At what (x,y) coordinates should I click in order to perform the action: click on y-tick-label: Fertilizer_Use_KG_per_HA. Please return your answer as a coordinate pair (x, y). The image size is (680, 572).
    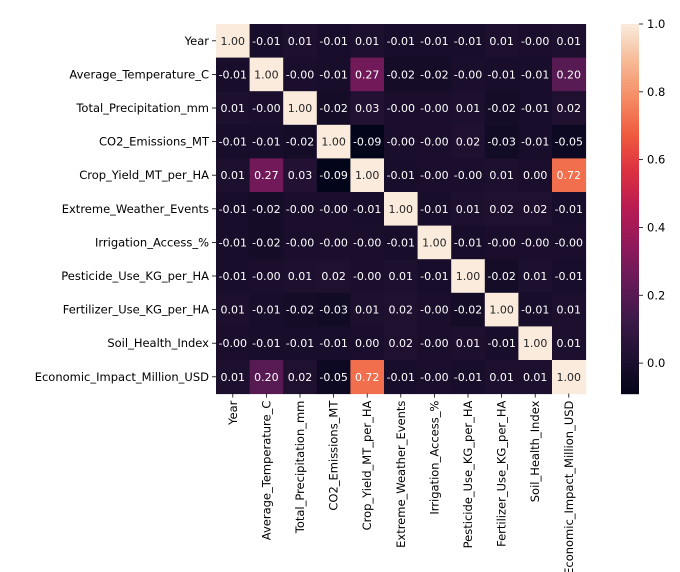
    Looking at the image, I should click on (136, 310).